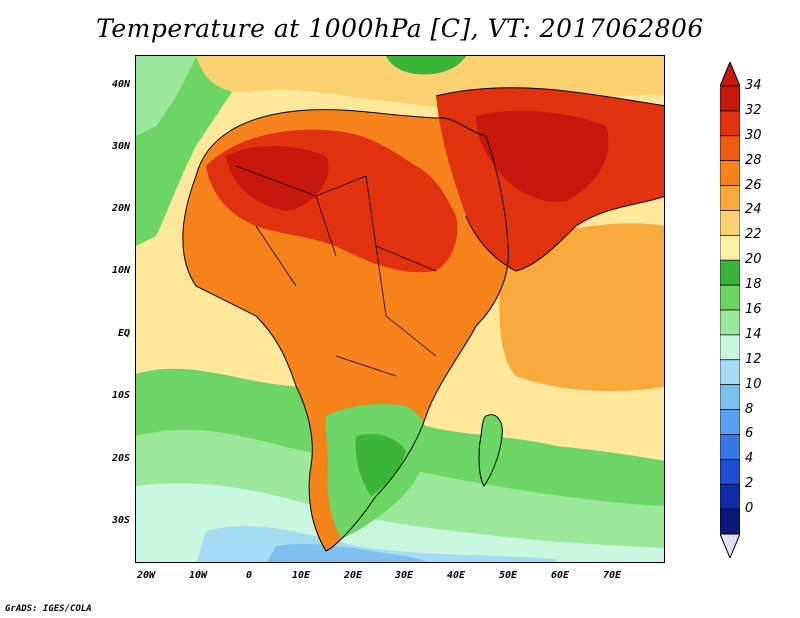  I want to click on colorbar-tick-label: 14, so click(753, 334).